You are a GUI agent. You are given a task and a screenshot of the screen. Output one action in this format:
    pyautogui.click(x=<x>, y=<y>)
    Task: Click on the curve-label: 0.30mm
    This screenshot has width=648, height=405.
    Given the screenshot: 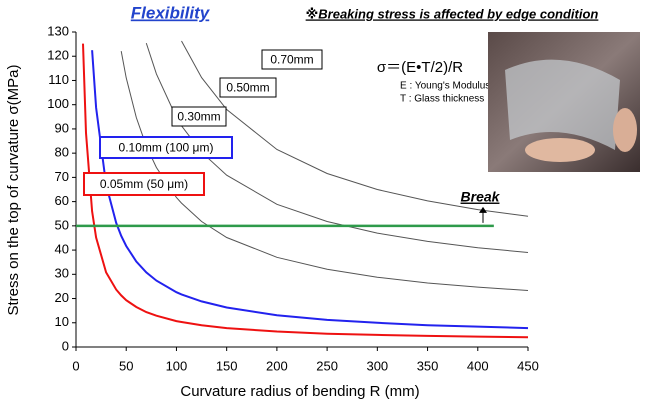 What is the action you would take?
    pyautogui.click(x=198, y=117)
    